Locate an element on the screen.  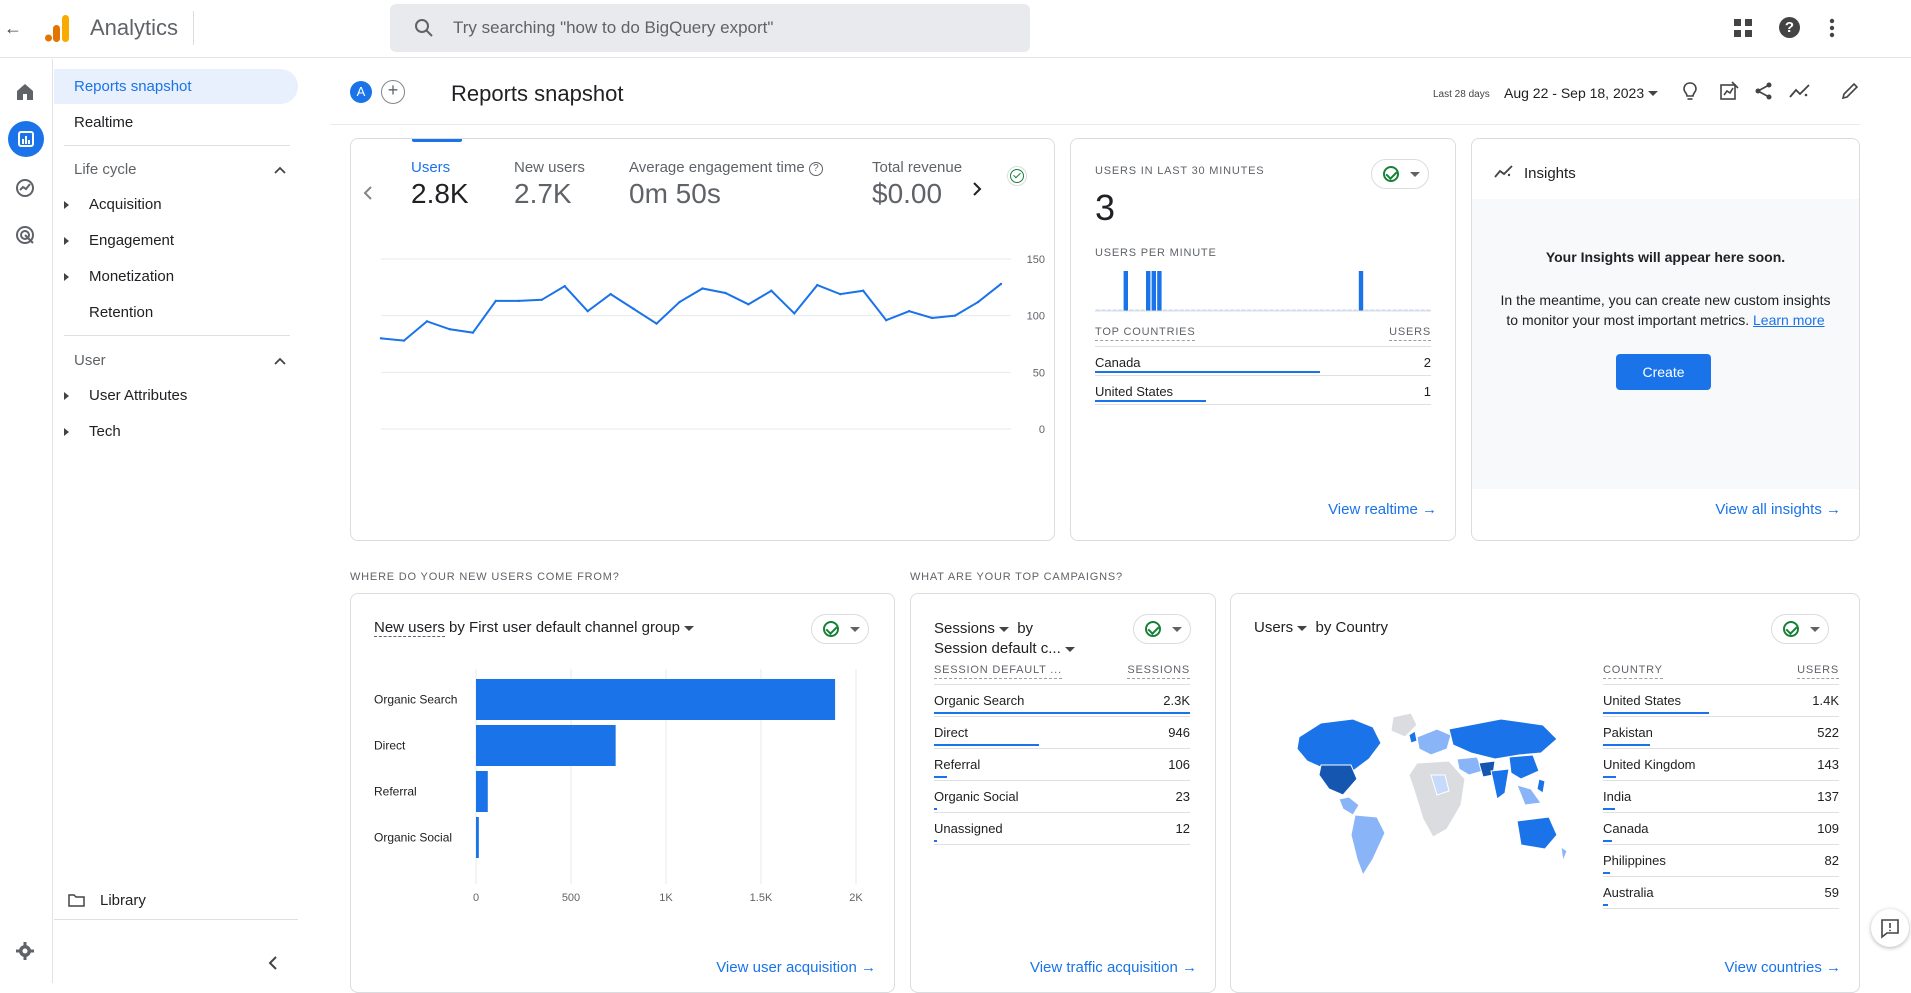
chevron-right-icon is located at coordinates (977, 189).